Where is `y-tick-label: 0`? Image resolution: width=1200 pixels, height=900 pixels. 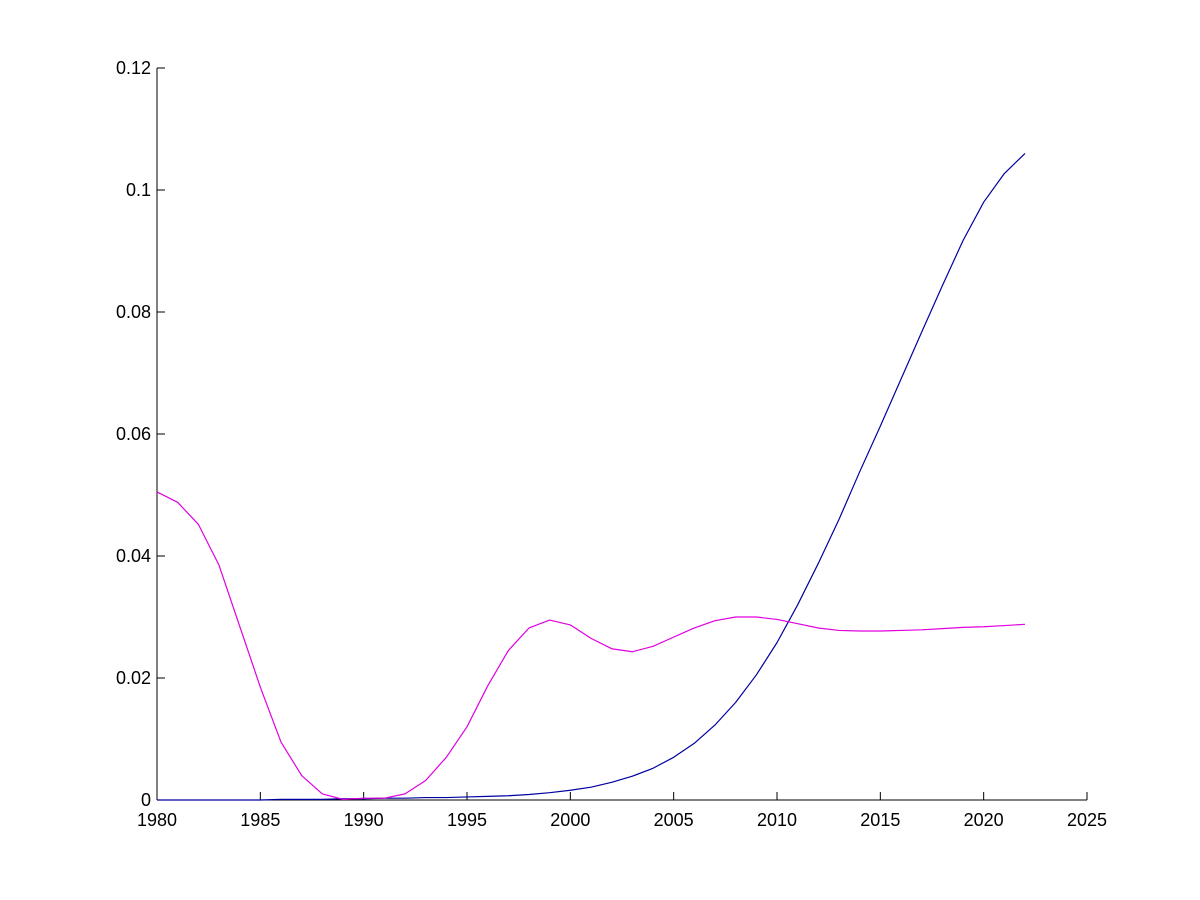
y-tick-label: 0 is located at coordinates (146, 800).